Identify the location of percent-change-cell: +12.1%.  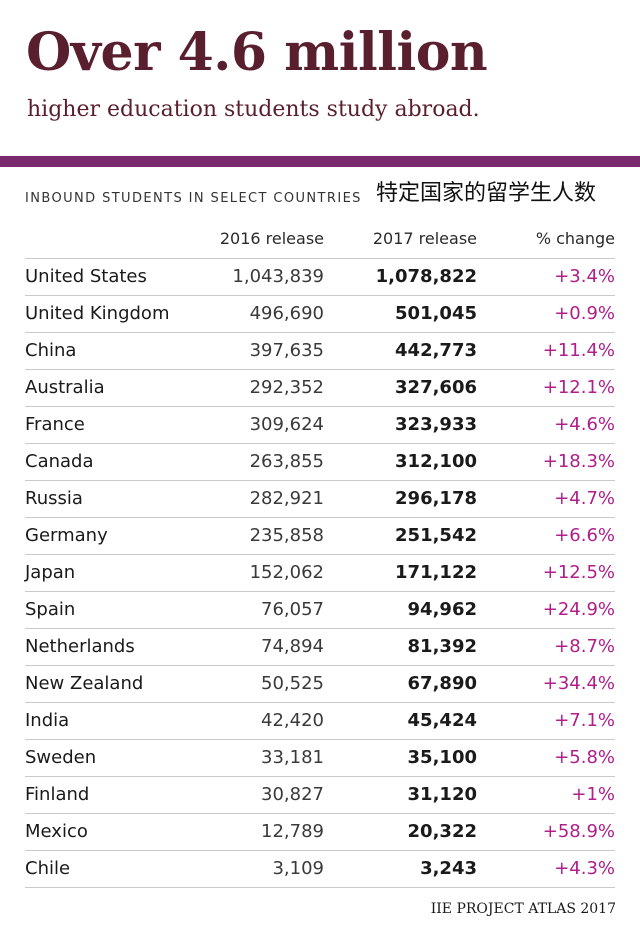
(578, 387).